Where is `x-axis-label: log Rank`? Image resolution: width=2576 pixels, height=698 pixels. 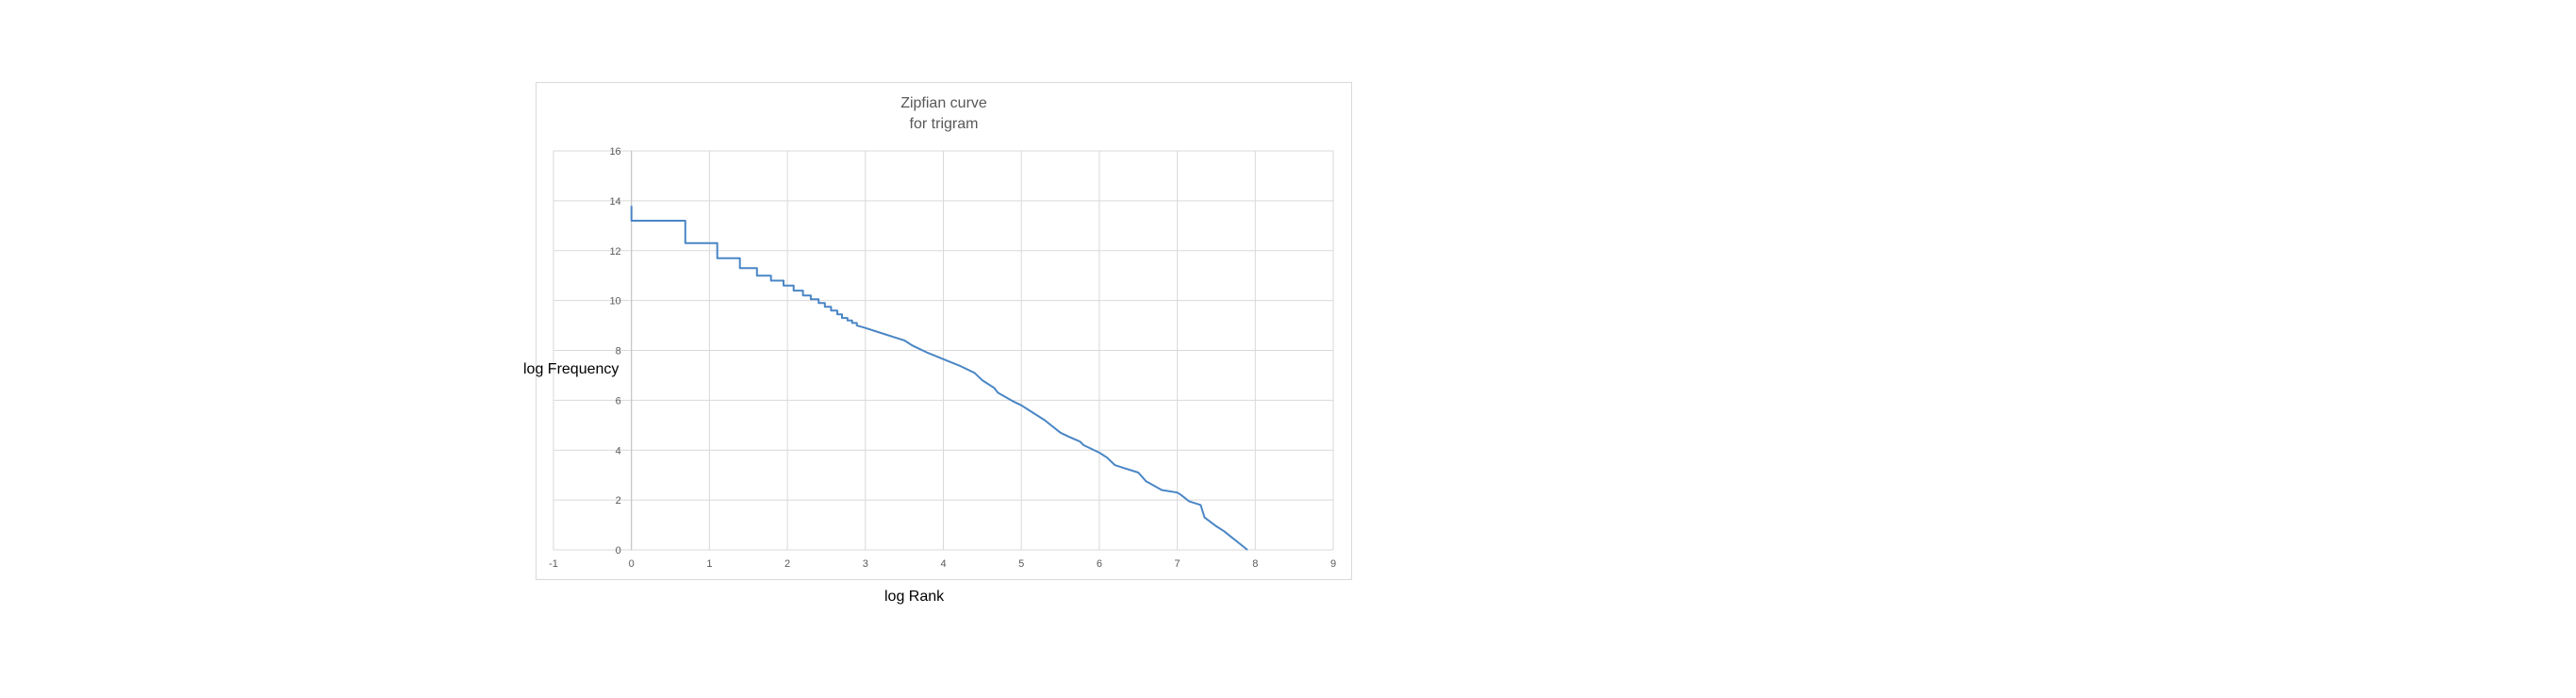 x-axis-label: log Rank is located at coordinates (914, 597).